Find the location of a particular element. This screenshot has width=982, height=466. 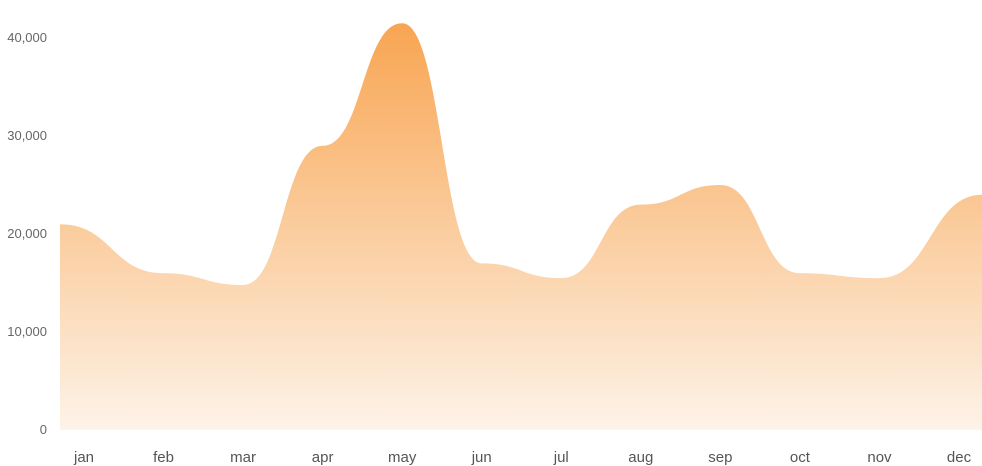

y-tick-label: 10,000 is located at coordinates (27, 331).